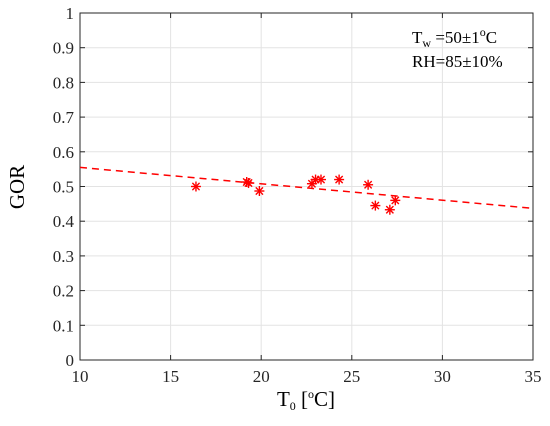  I want to click on y-tick-label: 0.6, so click(63, 152).